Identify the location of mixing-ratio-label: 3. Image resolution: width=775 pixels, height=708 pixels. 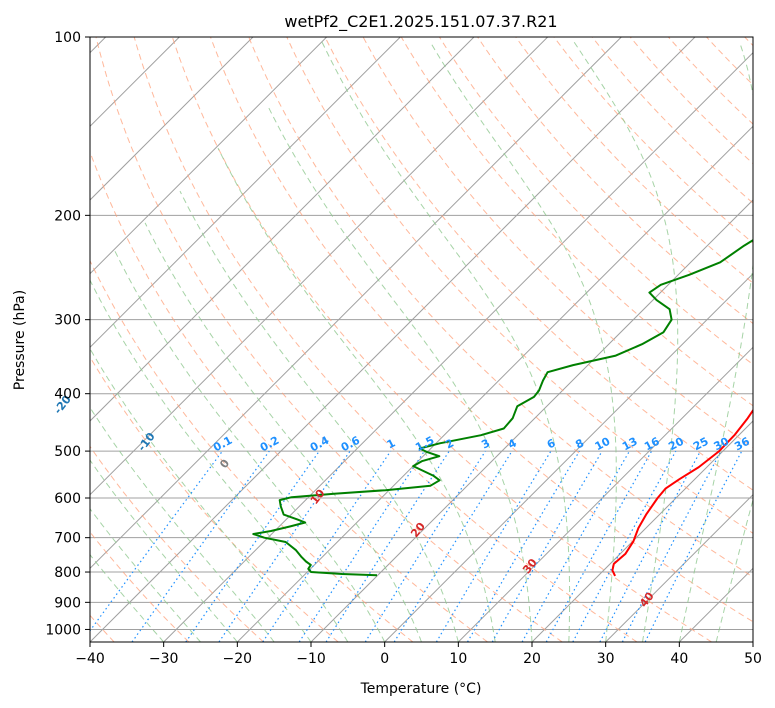
(485, 443).